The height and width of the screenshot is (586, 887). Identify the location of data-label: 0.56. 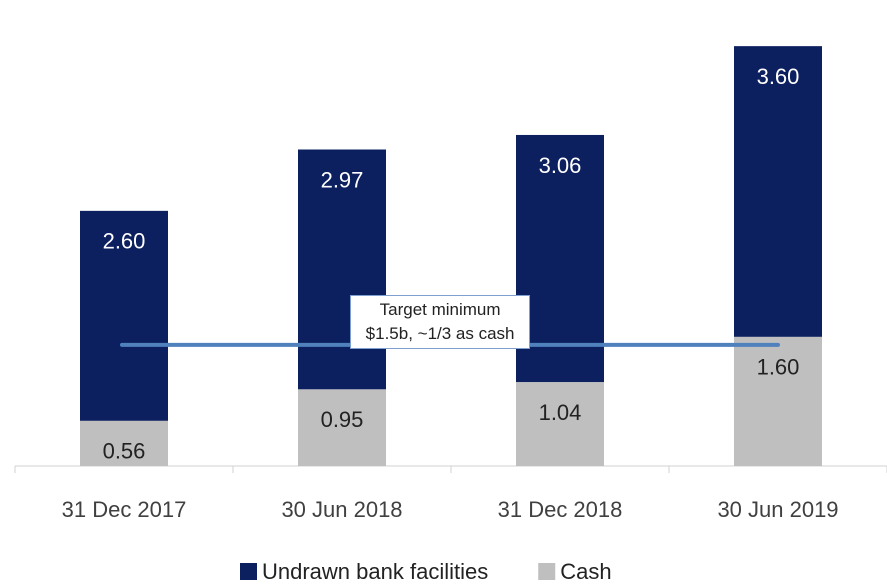
(124, 451).